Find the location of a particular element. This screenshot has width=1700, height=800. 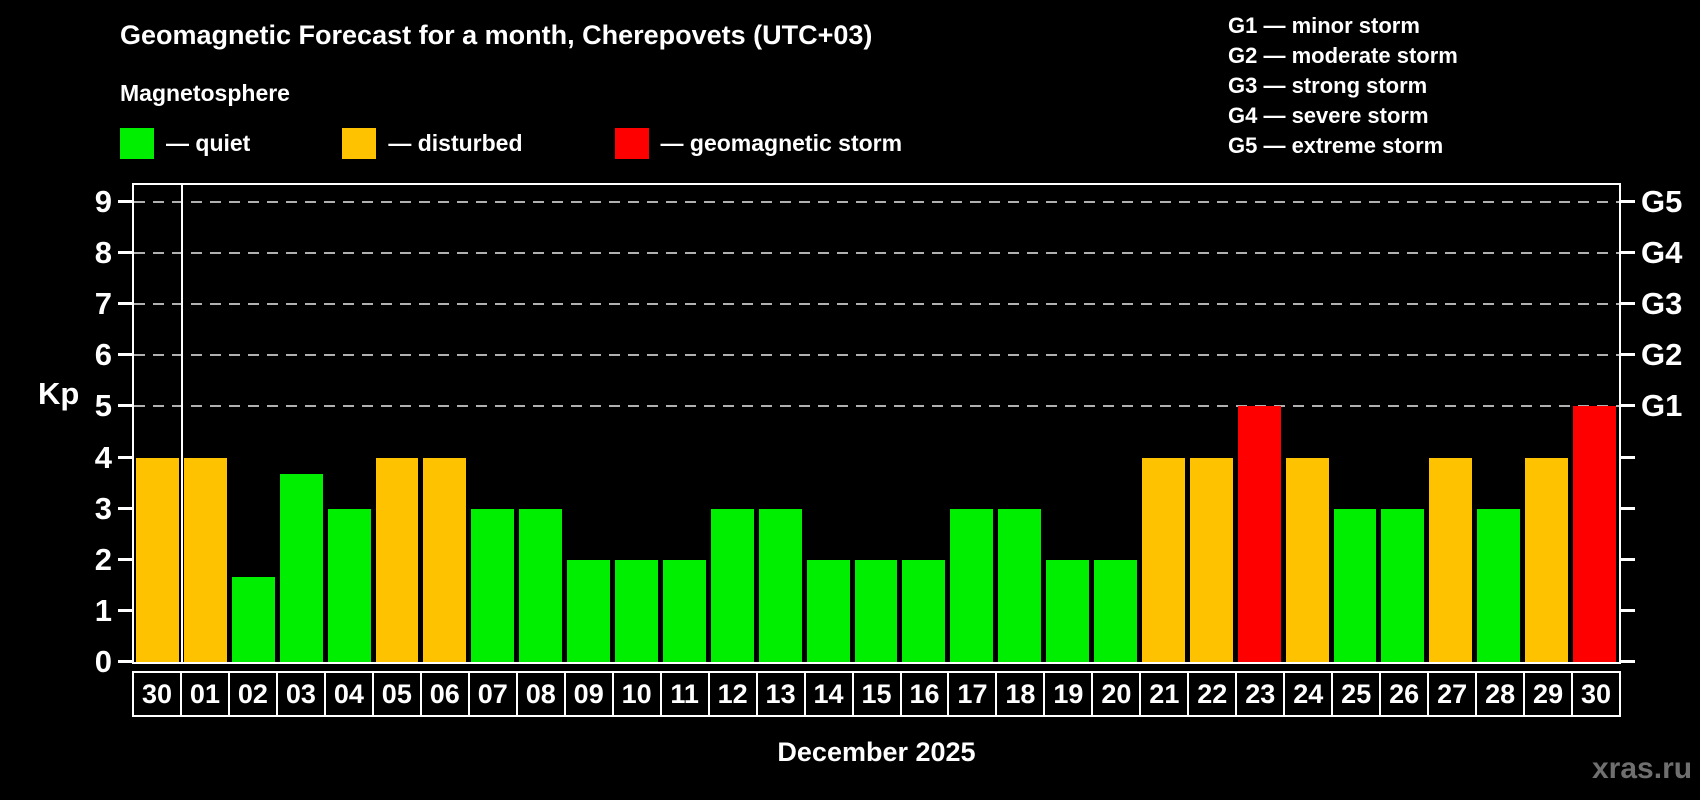

day-label-27-27: 27 is located at coordinates (1452, 694).